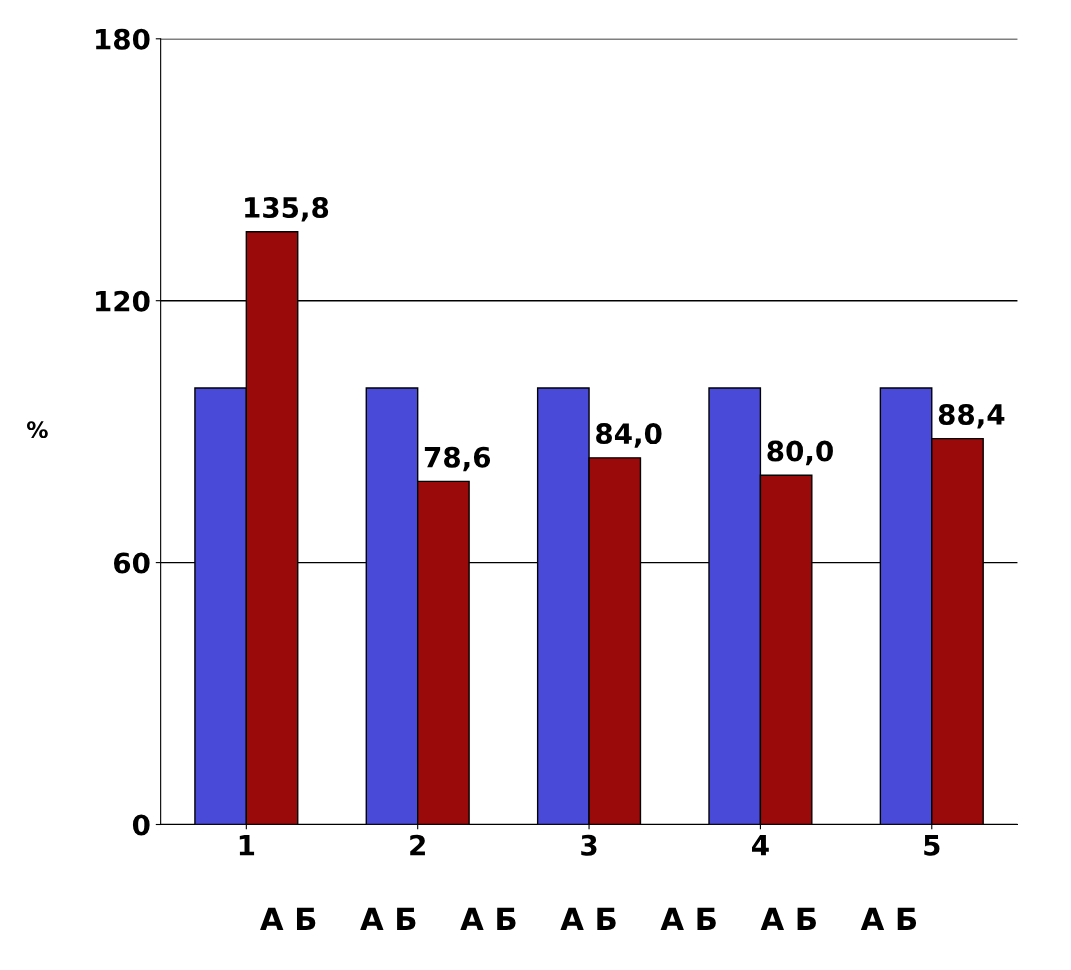  What do you see at coordinates (457, 459) in the screenshot?
I see `data-label: 78,6` at bounding box center [457, 459].